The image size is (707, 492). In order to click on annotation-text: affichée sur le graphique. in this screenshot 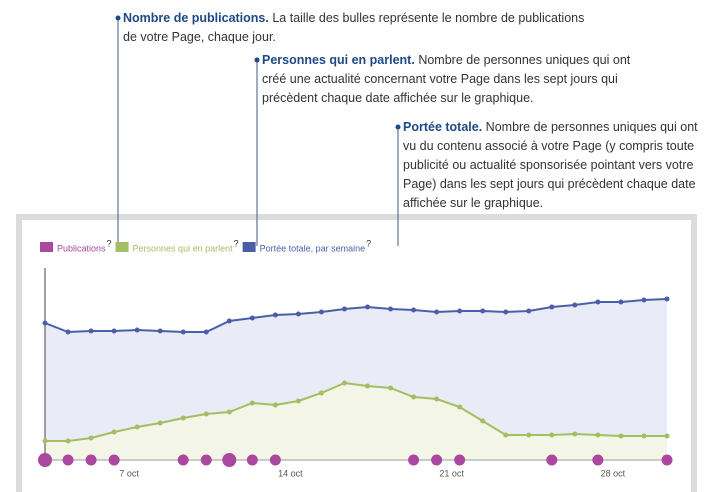, I will do `click(473, 203)`.